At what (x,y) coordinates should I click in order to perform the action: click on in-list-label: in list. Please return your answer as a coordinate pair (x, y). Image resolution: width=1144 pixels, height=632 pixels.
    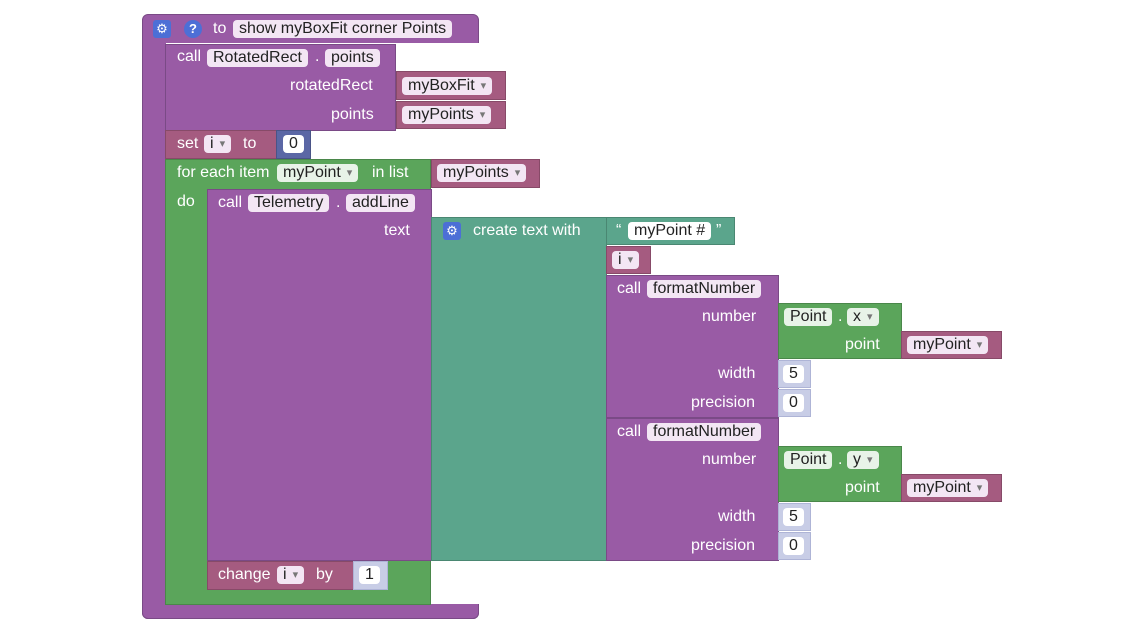
    Looking at the image, I should click on (390, 172).